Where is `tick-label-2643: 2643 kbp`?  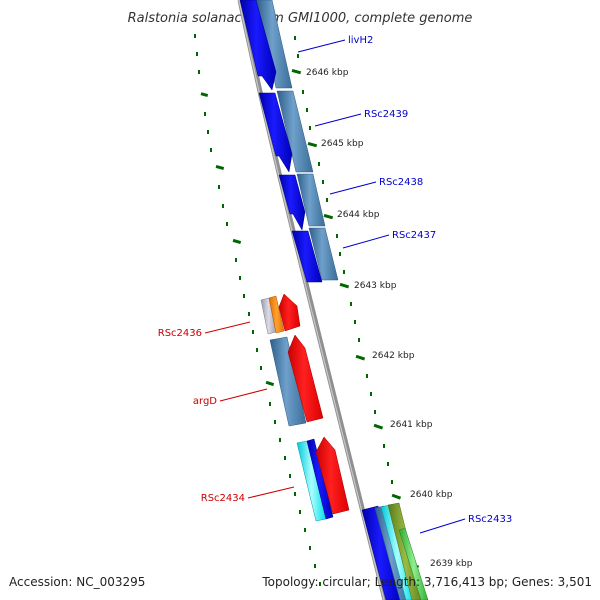 tick-label-2643: 2643 kbp is located at coordinates (375, 286).